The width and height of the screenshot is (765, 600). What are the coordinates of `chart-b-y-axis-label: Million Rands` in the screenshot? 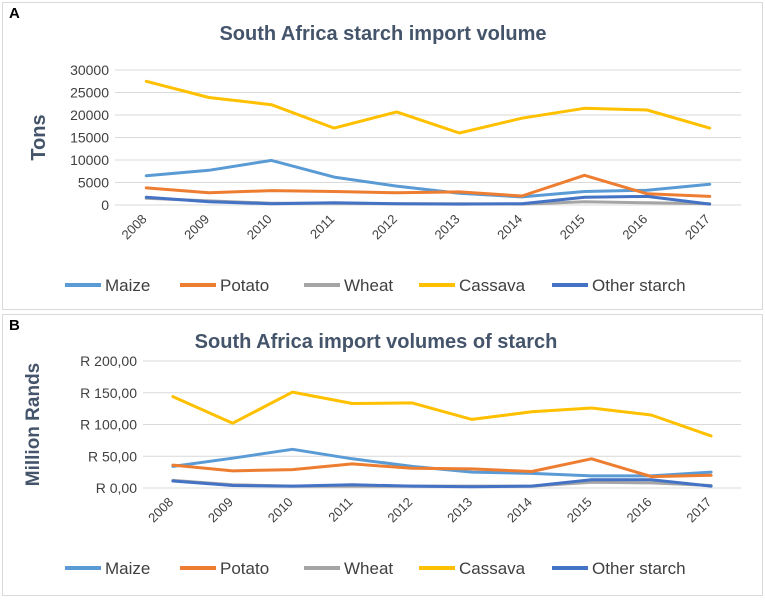 It's located at (33, 425).